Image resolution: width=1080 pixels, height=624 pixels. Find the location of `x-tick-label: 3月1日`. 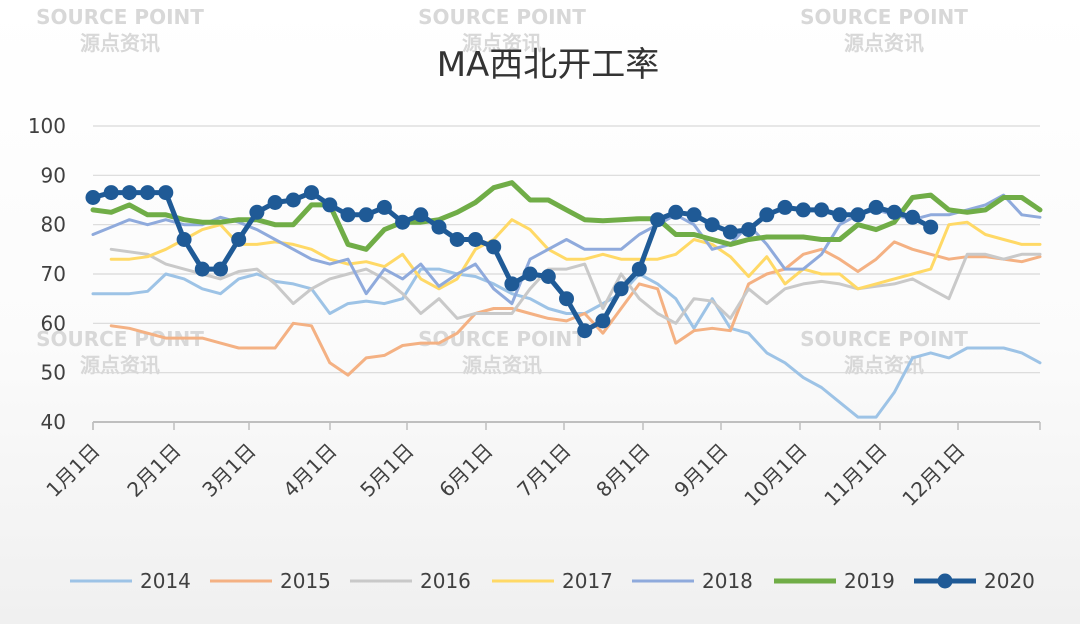

x-tick-label: 3月1日 is located at coordinates (228, 470).